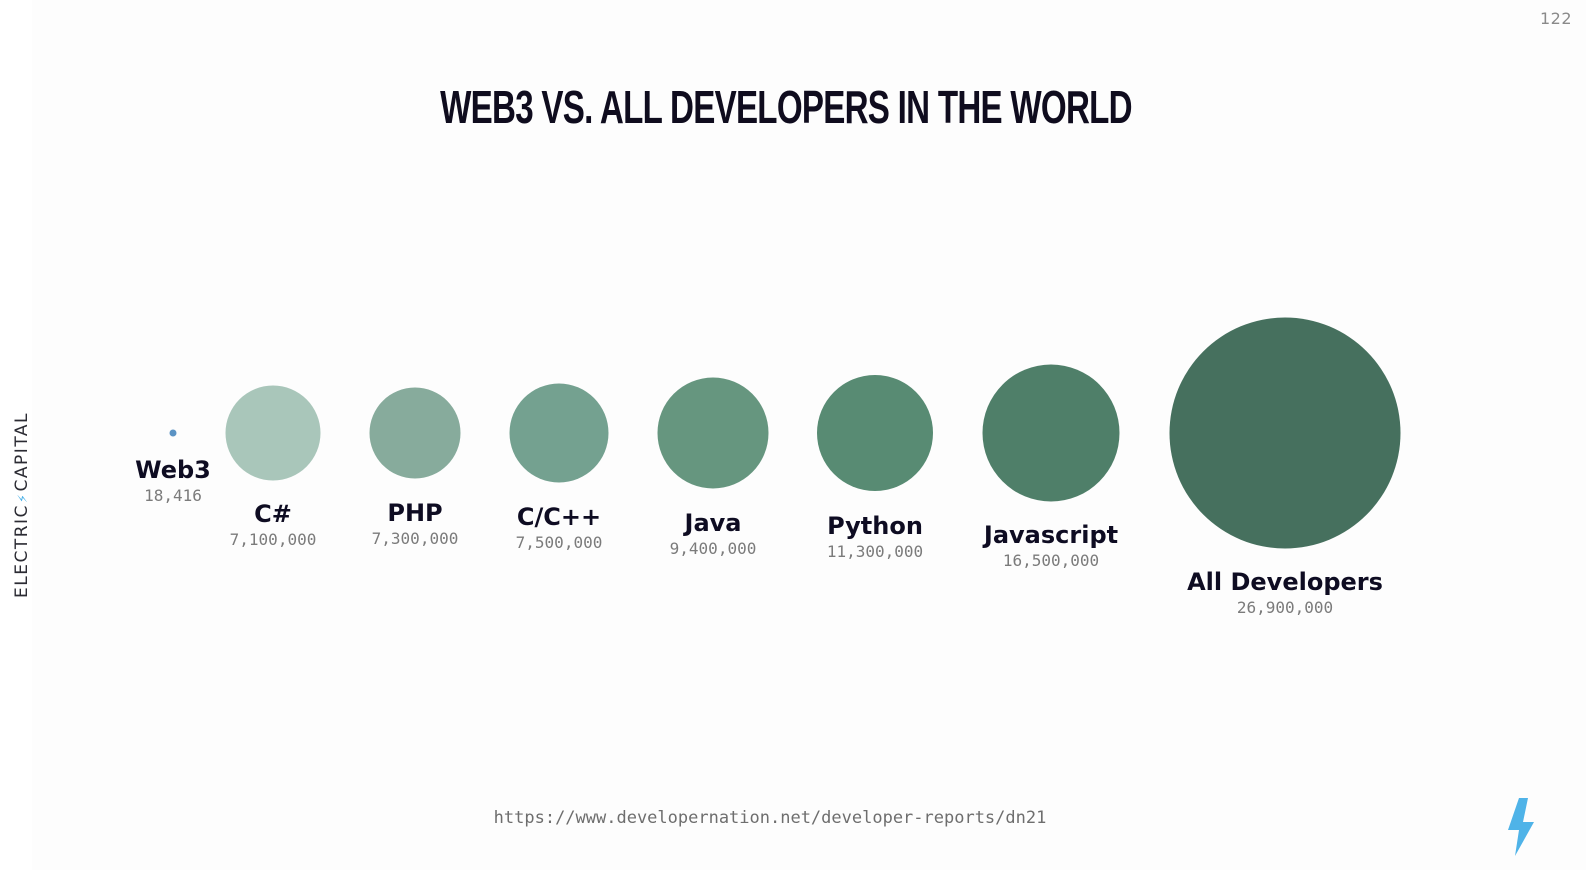 The width and height of the screenshot is (1586, 879). Describe the element at coordinates (273, 433) in the screenshot. I see `bubble-c-` at that location.